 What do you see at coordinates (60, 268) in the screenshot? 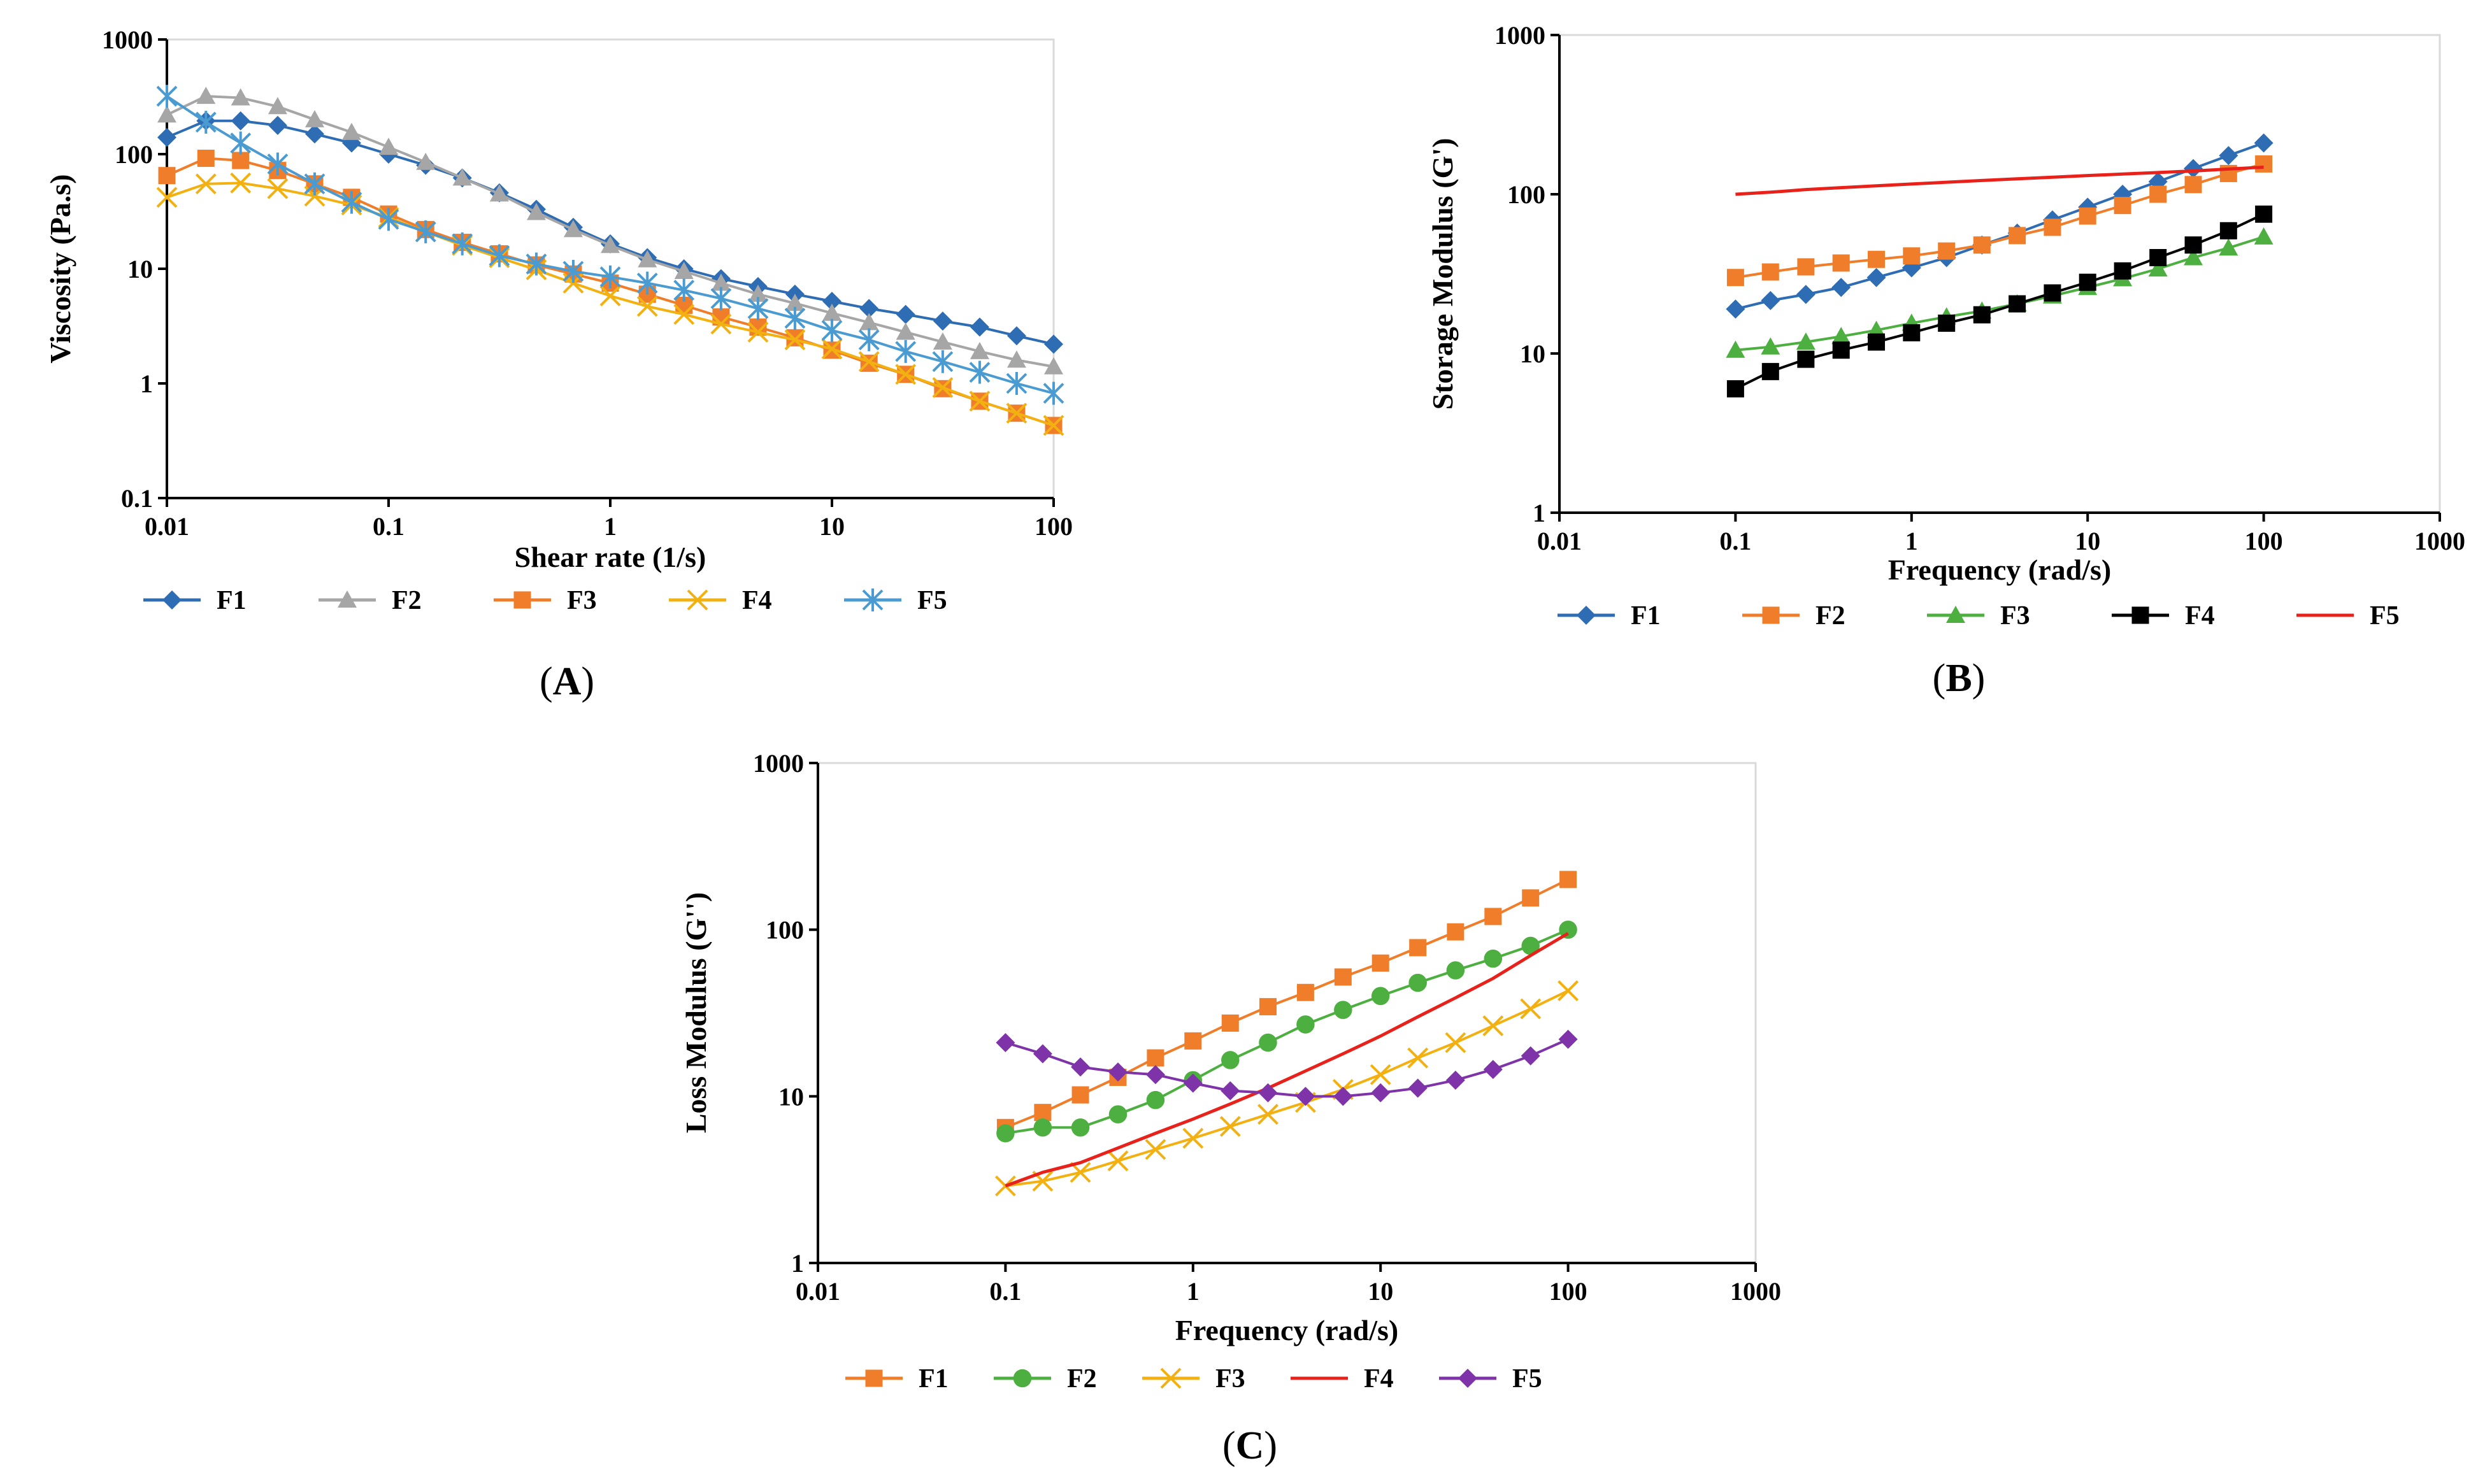
I see `y-axis-label: Viscosity (Pa.s)` at bounding box center [60, 268].